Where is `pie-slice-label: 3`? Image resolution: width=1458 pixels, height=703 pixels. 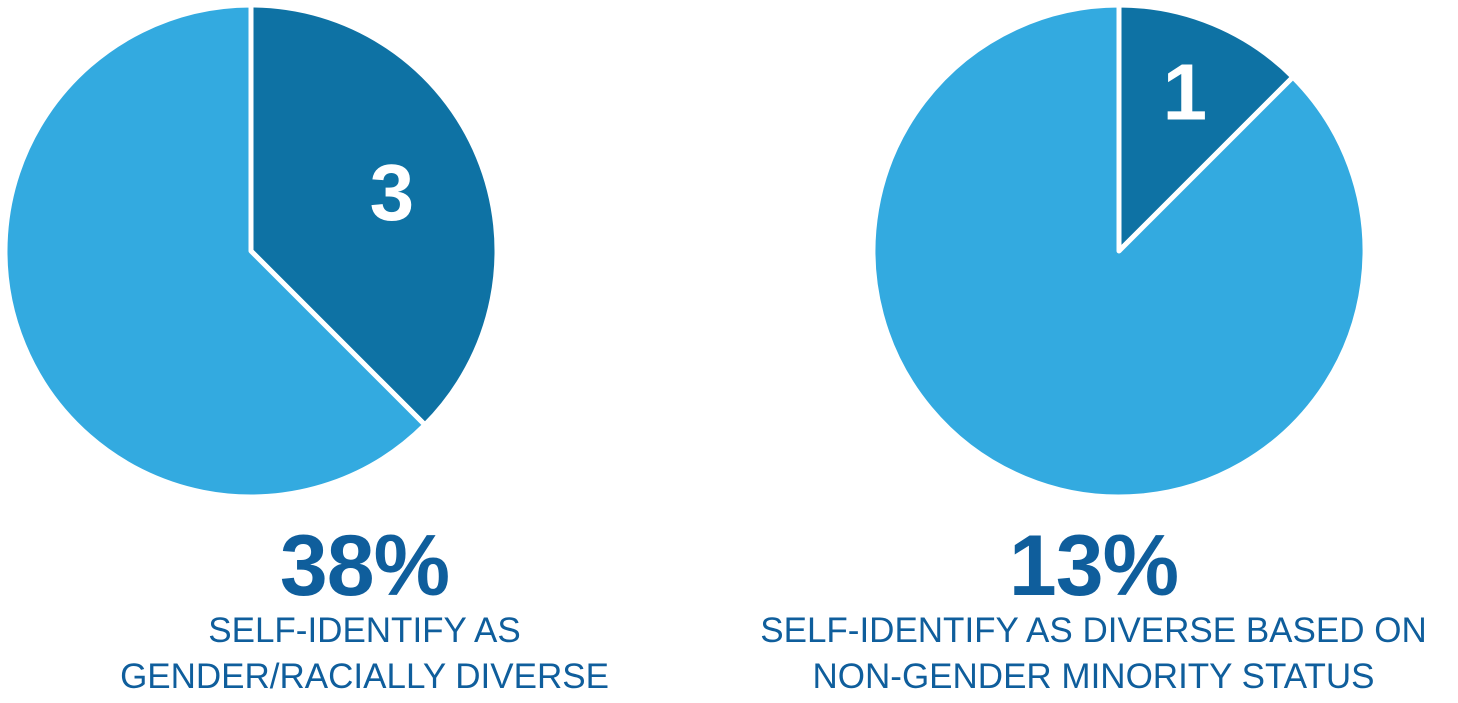
pie-slice-label: 3 is located at coordinates (392, 192).